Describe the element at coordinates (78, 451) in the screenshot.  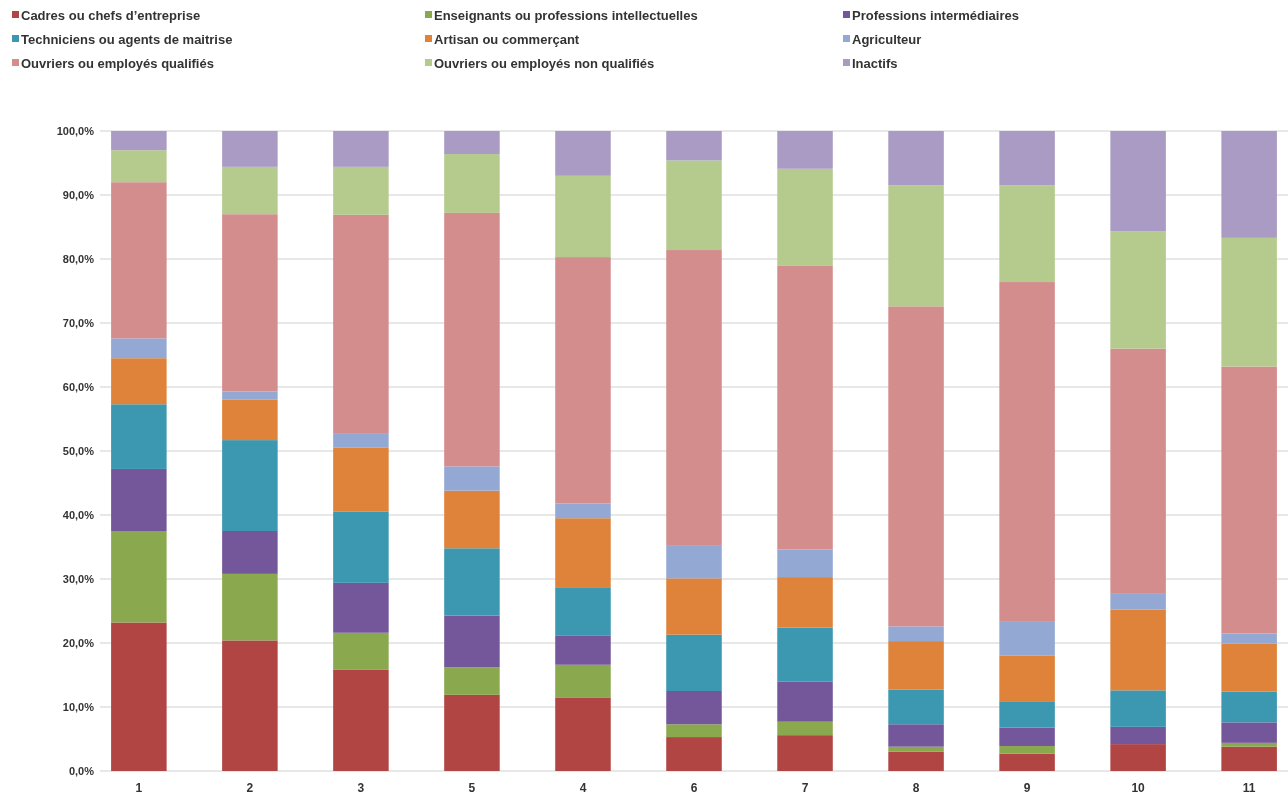
I see `y-tick-label: 50,0%` at that location.